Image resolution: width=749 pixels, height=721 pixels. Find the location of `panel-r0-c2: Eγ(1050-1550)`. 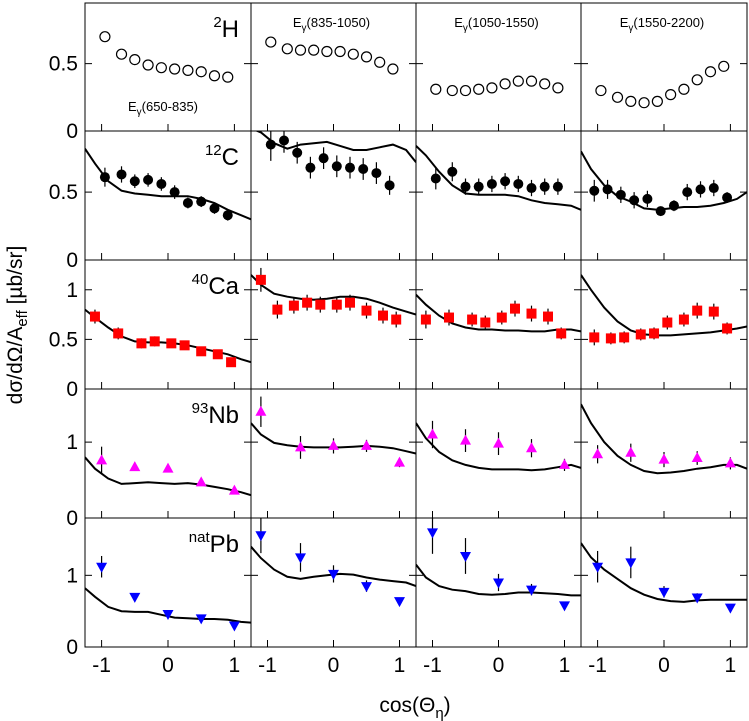

panel-r0-c2: Eγ(1050-1550) is located at coordinates (498, 67).